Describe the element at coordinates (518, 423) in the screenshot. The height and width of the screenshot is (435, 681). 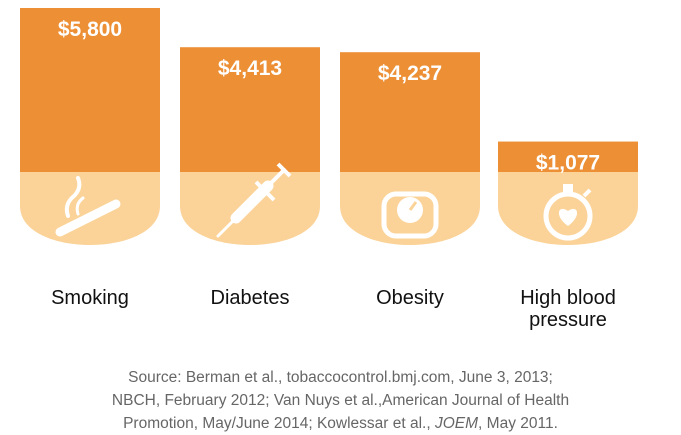
I see `source-line-3b: , May 2011.` at that location.